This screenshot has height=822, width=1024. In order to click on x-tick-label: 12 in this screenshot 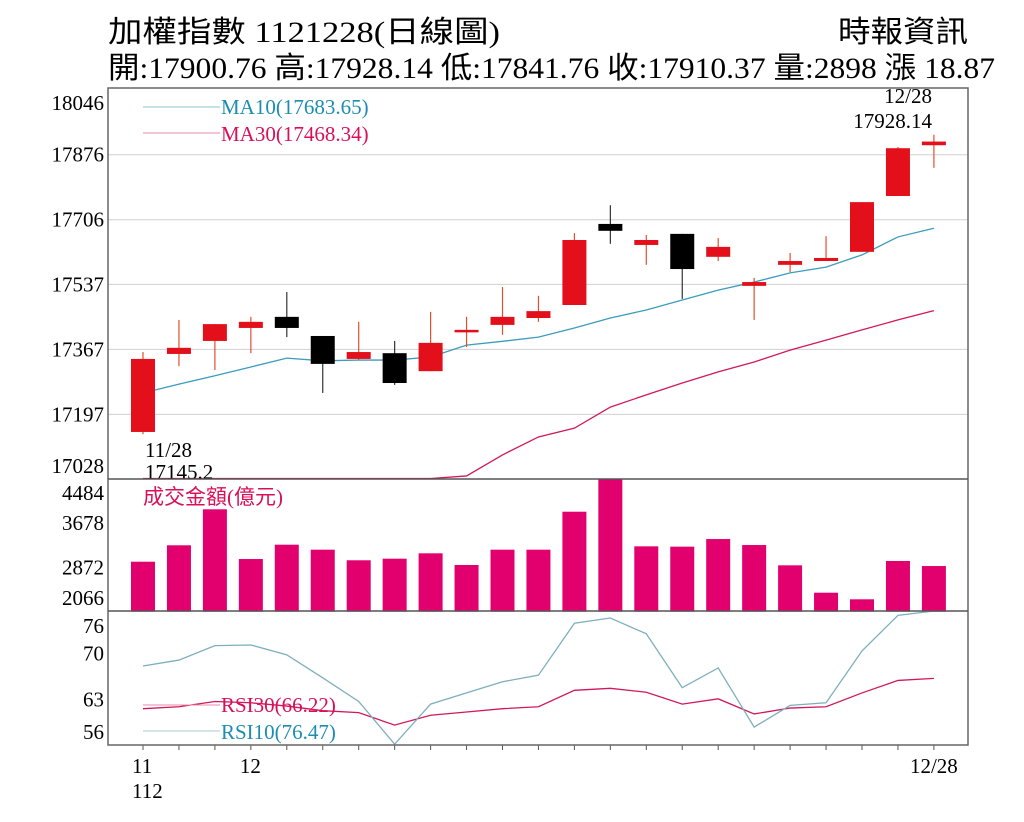, I will do `click(250, 766)`.